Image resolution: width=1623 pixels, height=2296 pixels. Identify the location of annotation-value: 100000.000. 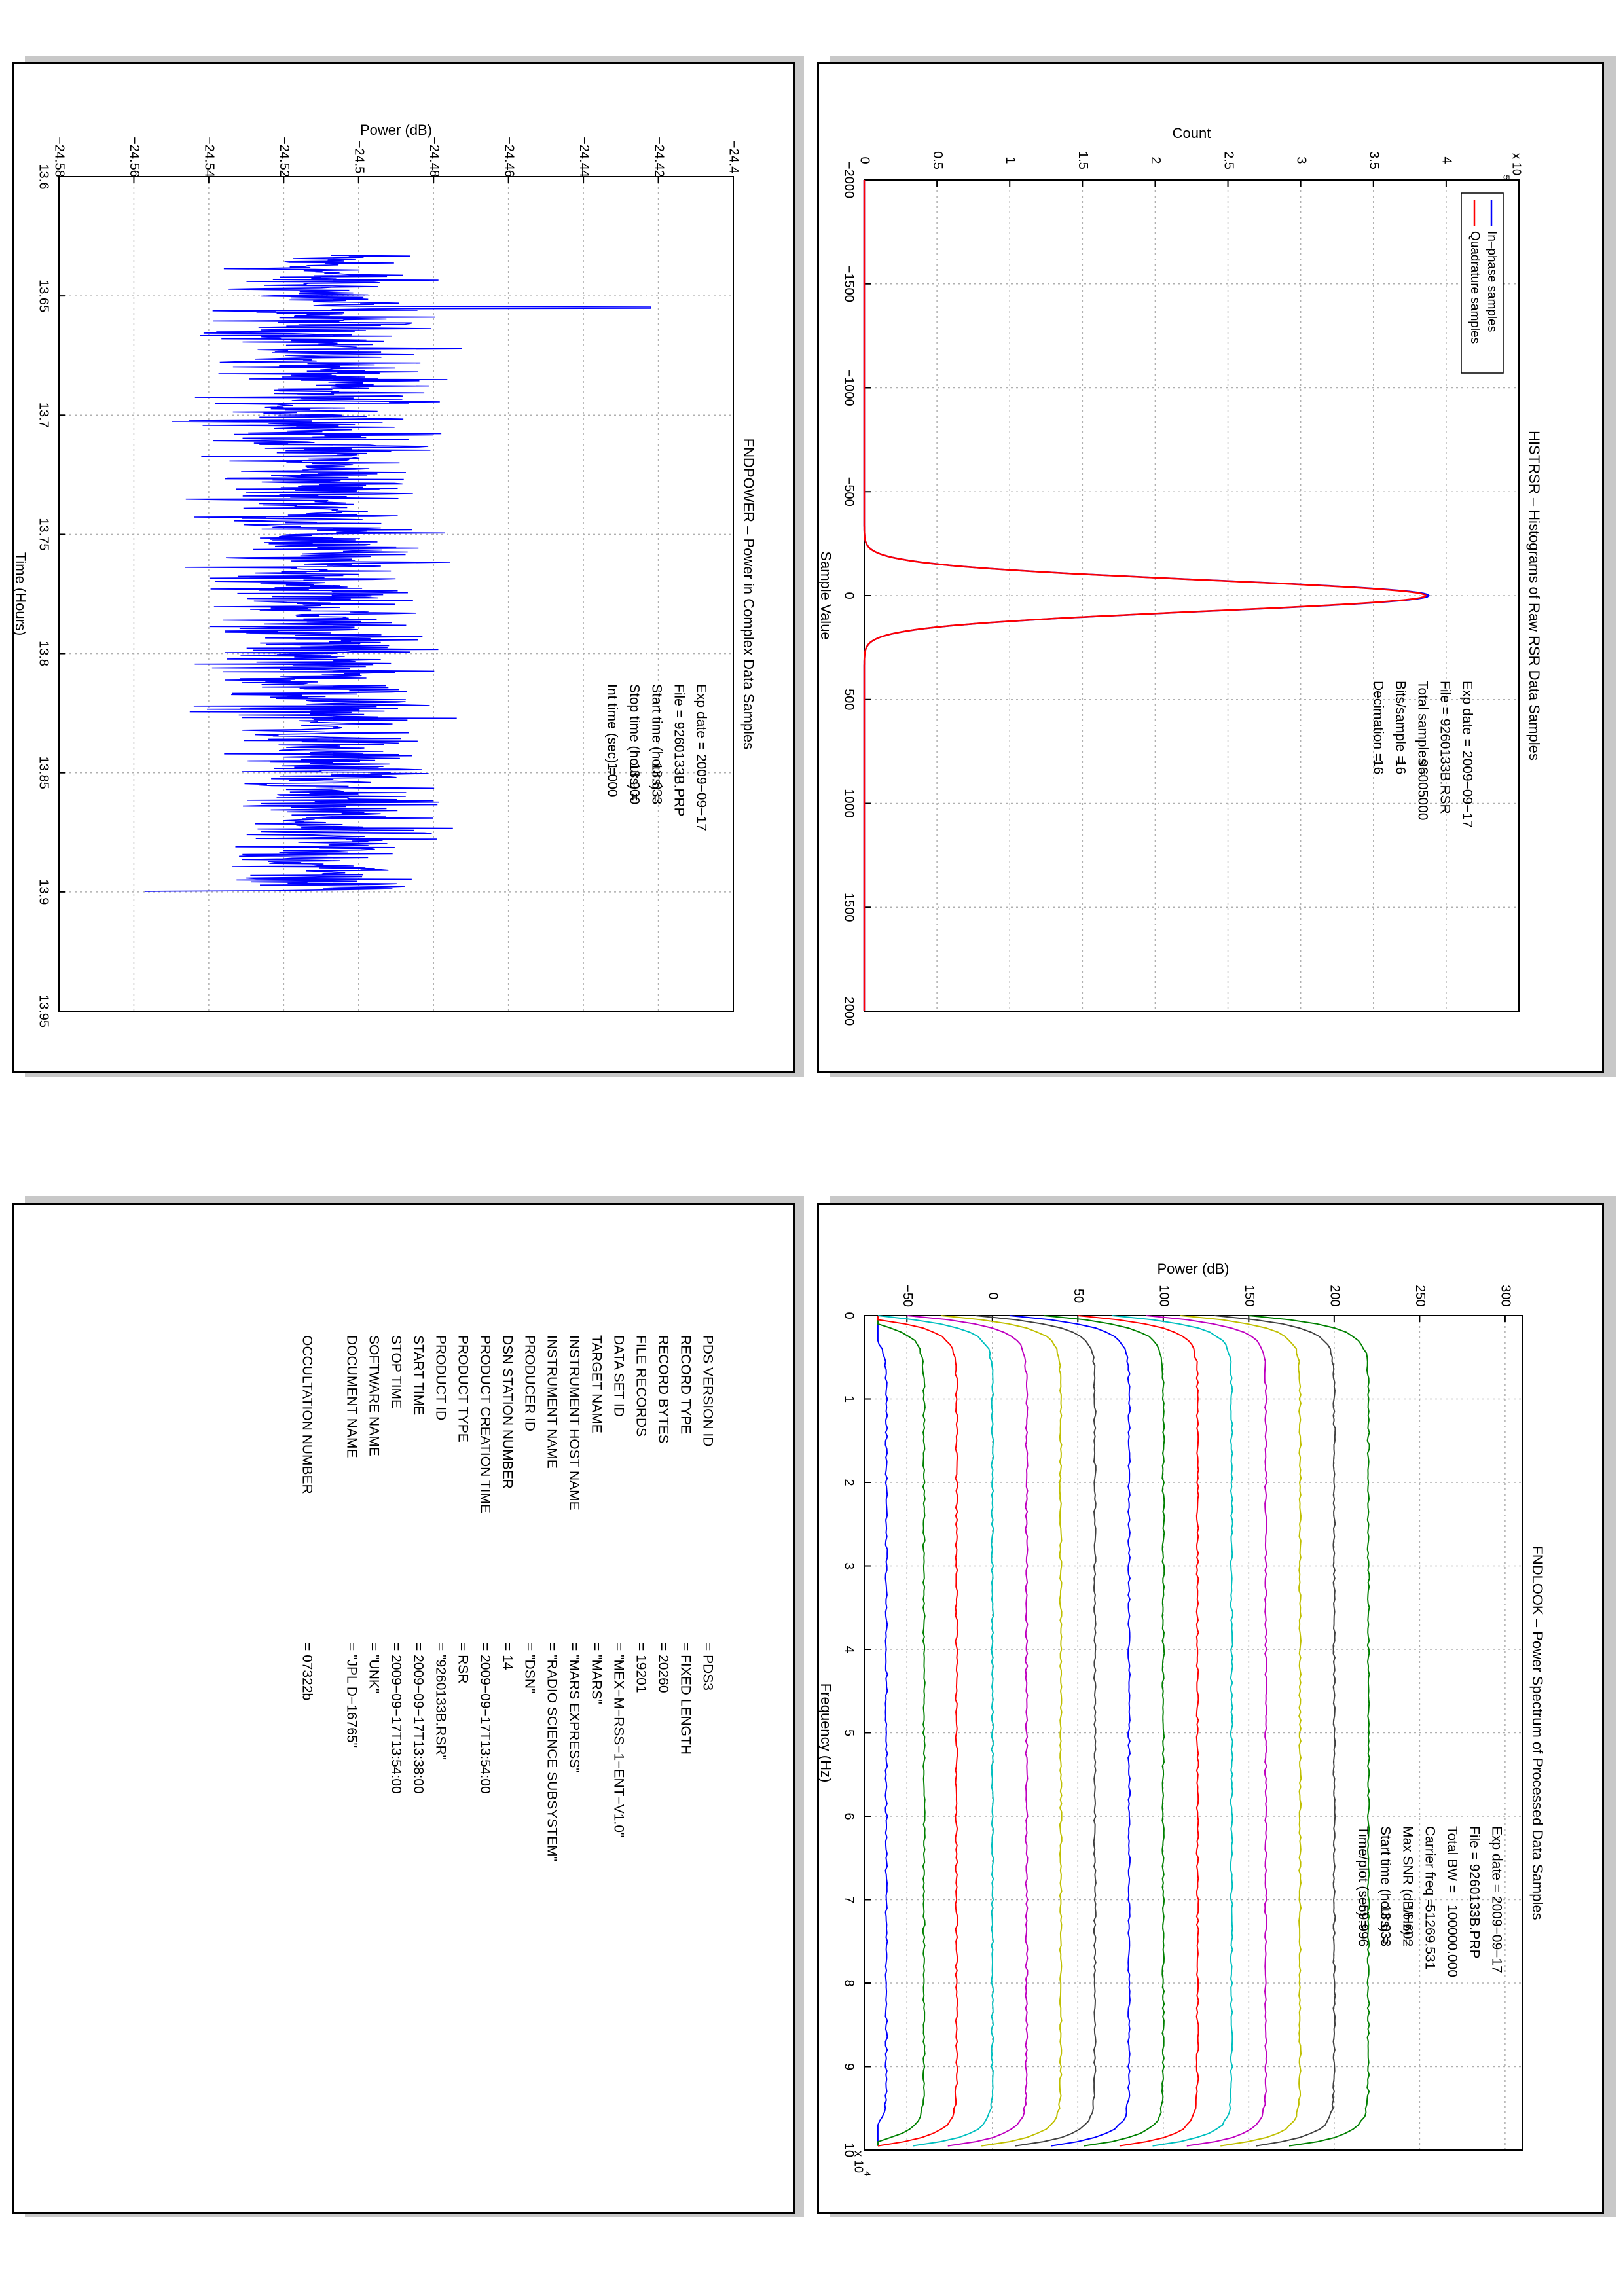
(1451, 1941).